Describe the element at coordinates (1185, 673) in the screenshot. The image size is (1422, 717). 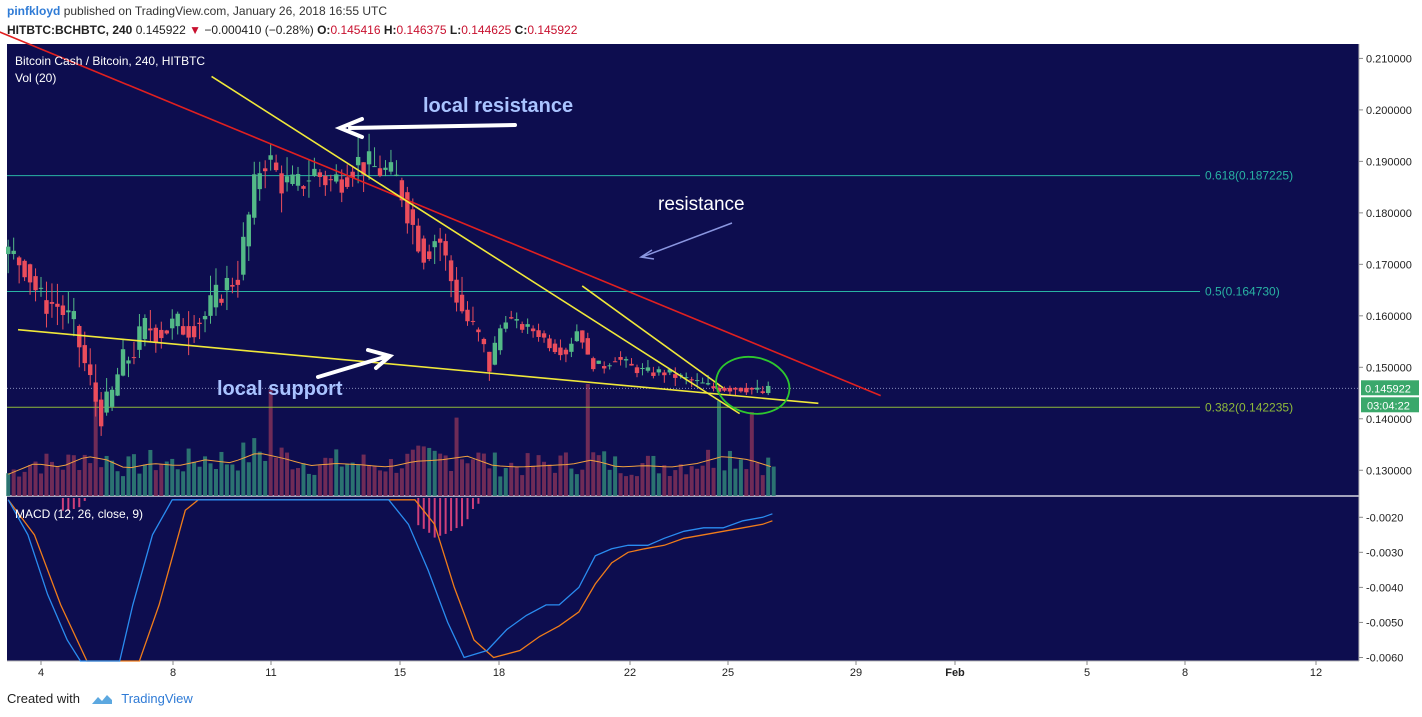
I see `time-tick-label: 8` at that location.